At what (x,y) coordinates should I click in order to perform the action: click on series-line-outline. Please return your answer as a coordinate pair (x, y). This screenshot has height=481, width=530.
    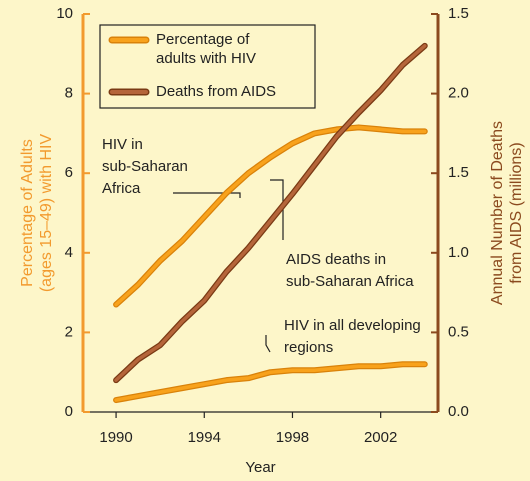
    Looking at the image, I should click on (270, 382).